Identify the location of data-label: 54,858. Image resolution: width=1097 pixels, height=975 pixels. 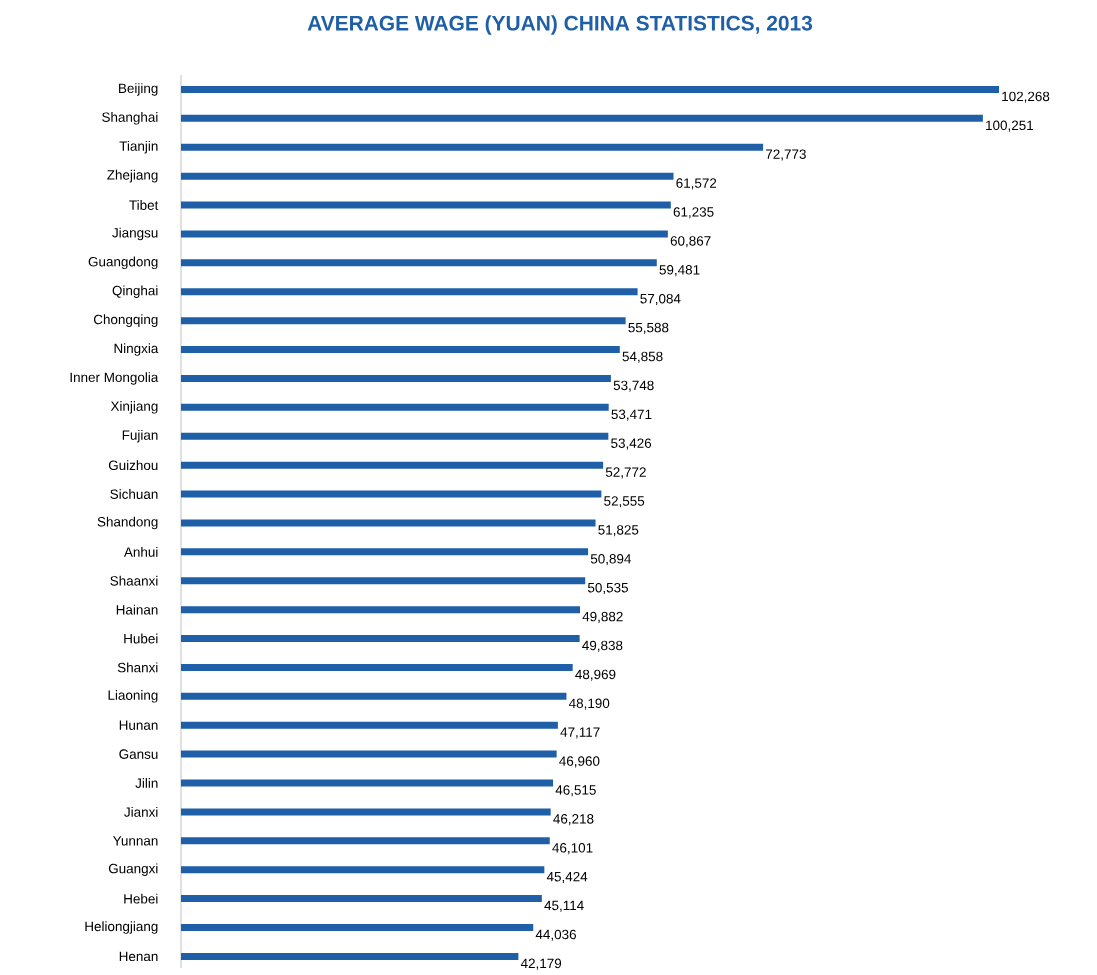
(642, 357).